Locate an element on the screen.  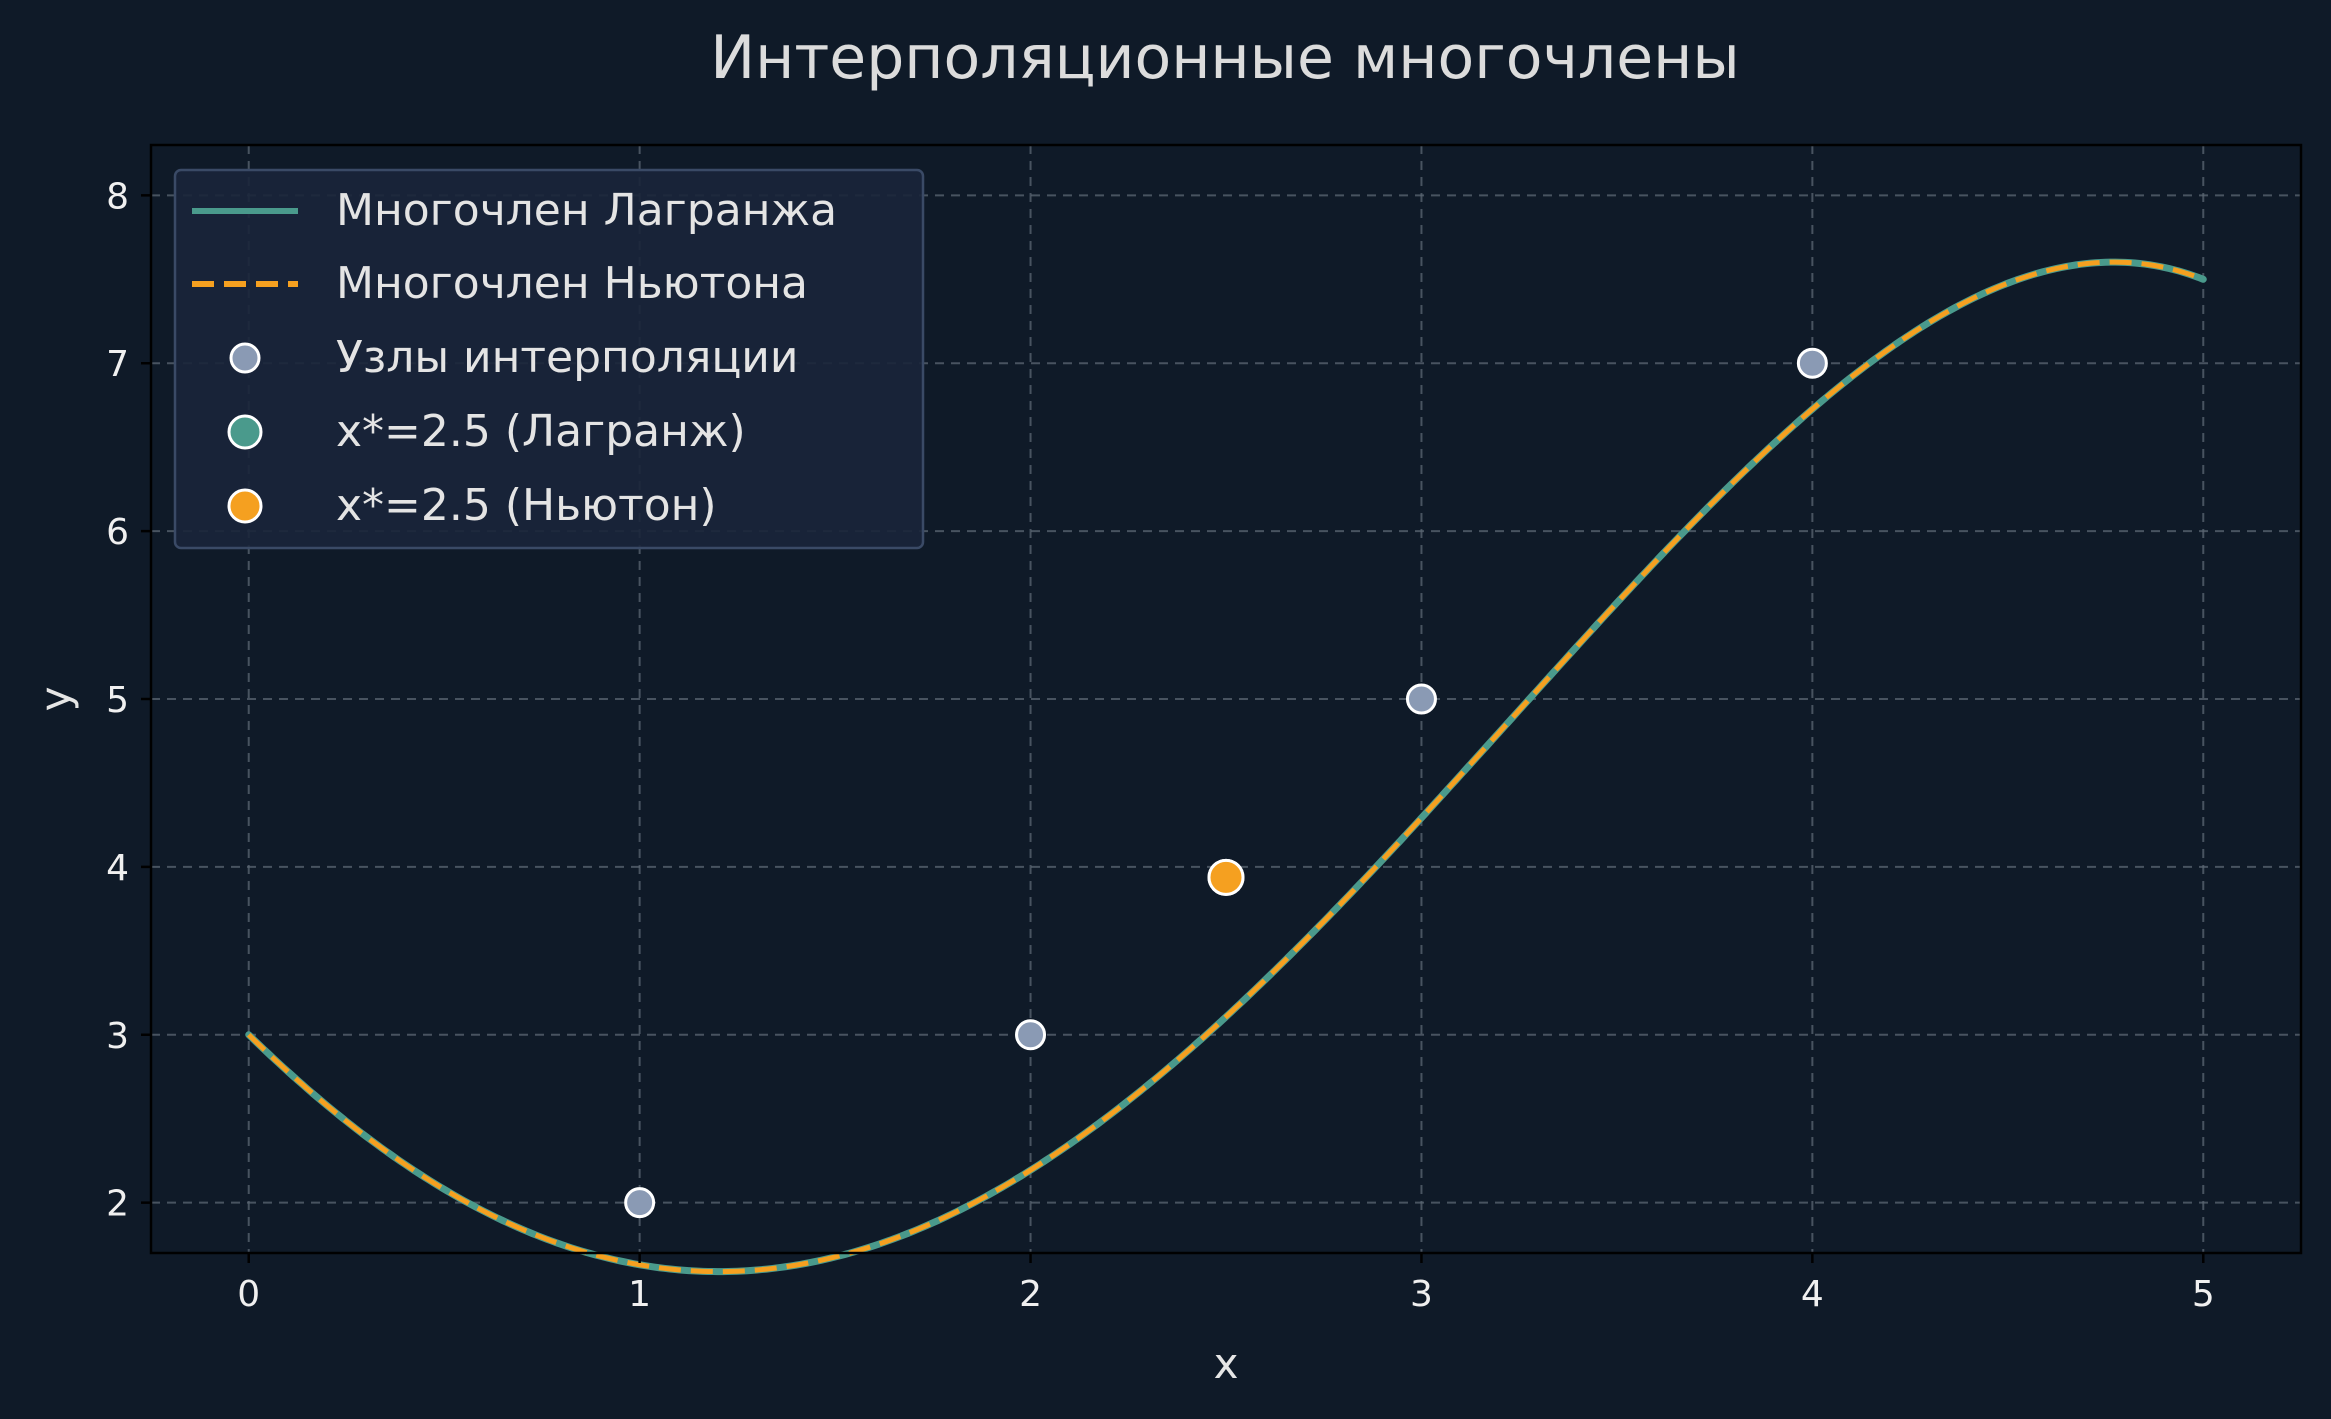
x-tick-label: 5 is located at coordinates (2203, 1294).